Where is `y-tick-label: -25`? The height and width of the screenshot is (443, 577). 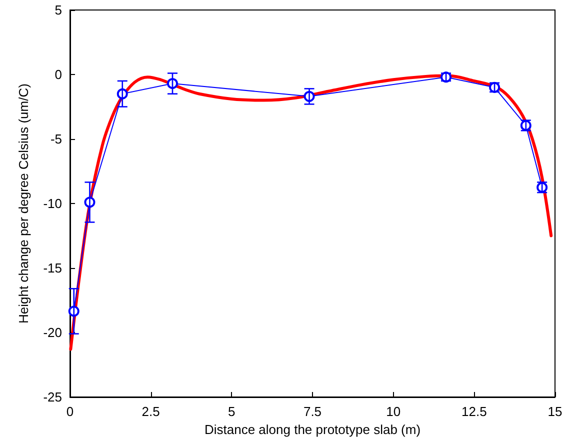
y-tick-label: -25 is located at coordinates (52, 397).